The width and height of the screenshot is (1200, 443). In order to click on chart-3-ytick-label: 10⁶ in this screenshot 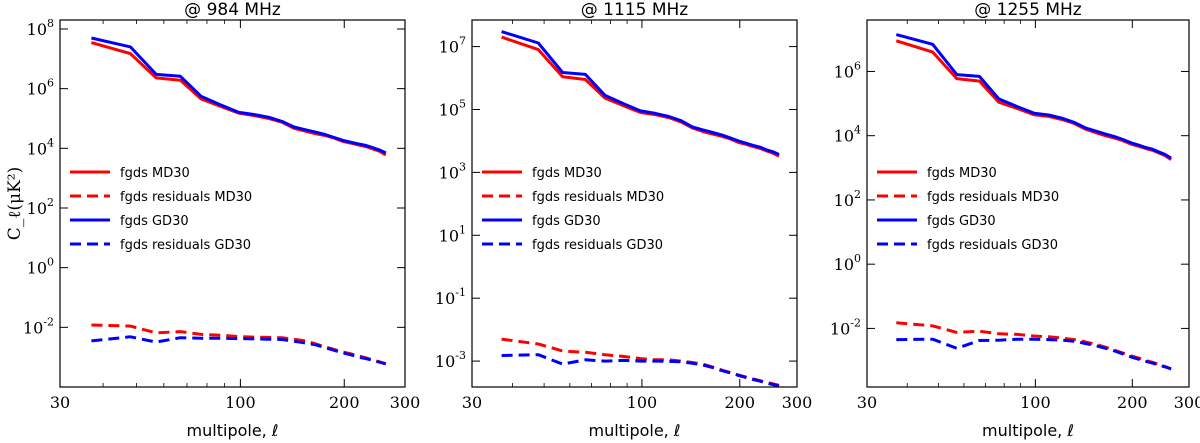, I will do `click(847, 70)`.